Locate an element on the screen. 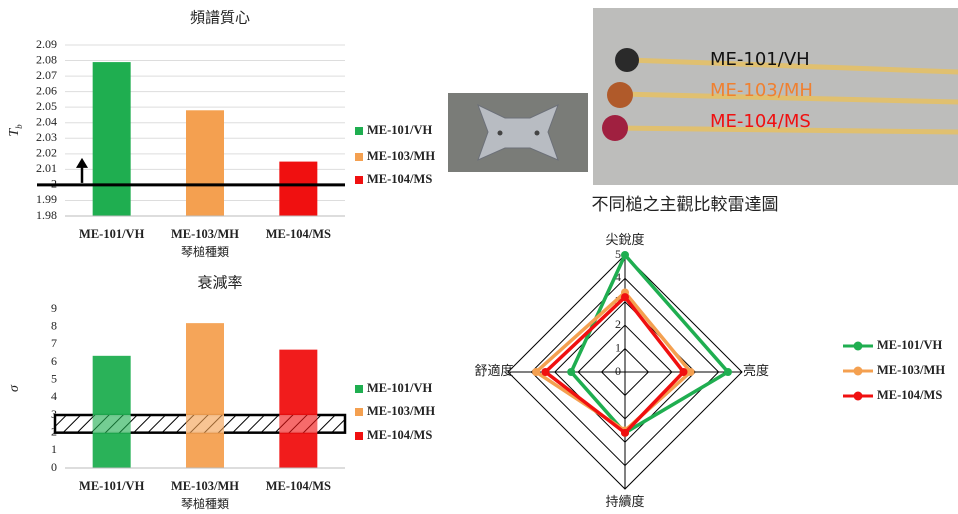 This screenshot has width=958, height=514. y-tick-label: 2.04 is located at coordinates (46, 121).